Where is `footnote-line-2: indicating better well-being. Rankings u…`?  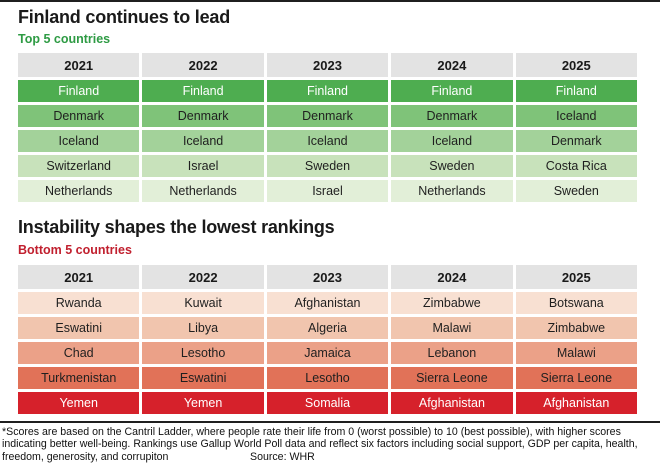
footnote-line-2: indicating better well-being. Rankings u… is located at coordinates (320, 444).